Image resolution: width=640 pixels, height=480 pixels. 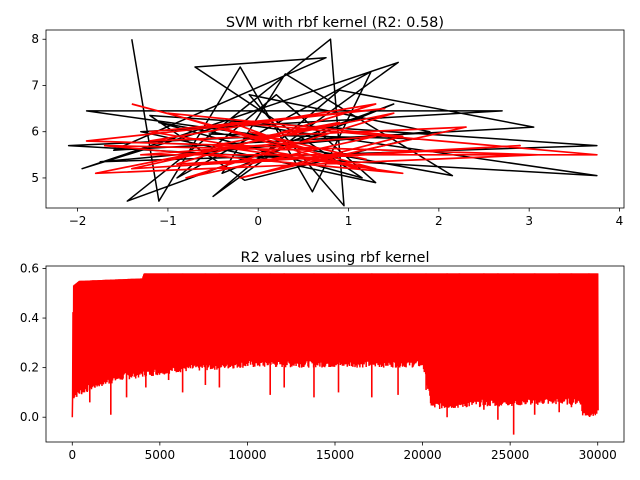 What do you see at coordinates (422, 455) in the screenshot?
I see `x-tick-label: 20000` at bounding box center [422, 455].